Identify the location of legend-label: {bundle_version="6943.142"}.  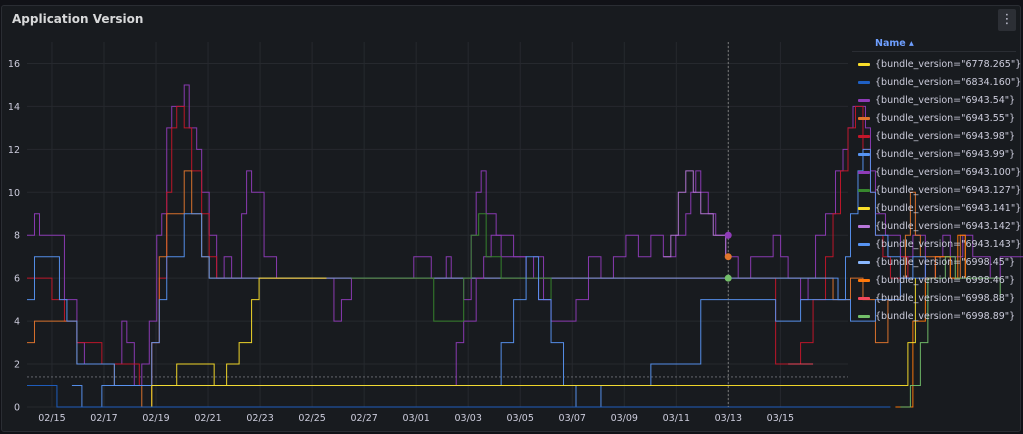
(948, 226).